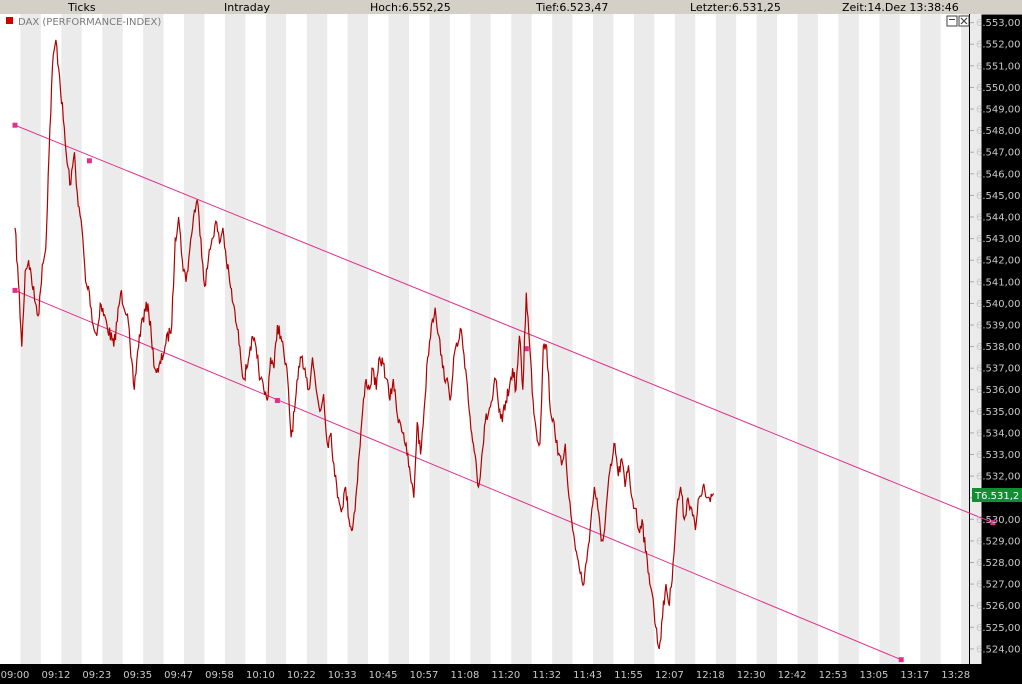 The width and height of the screenshot is (1022, 684). What do you see at coordinates (998, 153) in the screenshot?
I see `y-tick-label: 6.547,00` at bounding box center [998, 153].